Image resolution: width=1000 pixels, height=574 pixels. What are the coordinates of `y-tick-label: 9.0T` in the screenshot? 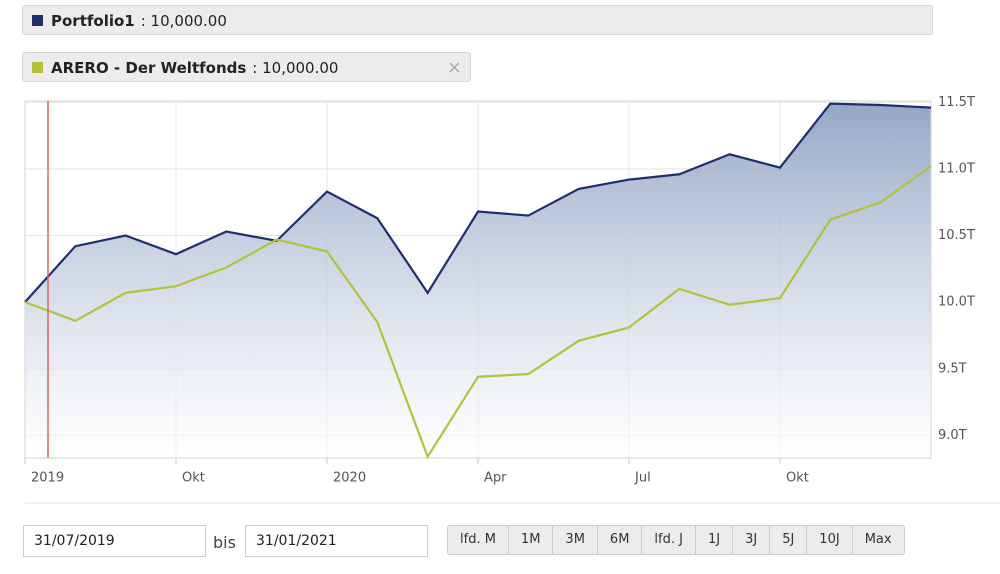 It's located at (952, 435).